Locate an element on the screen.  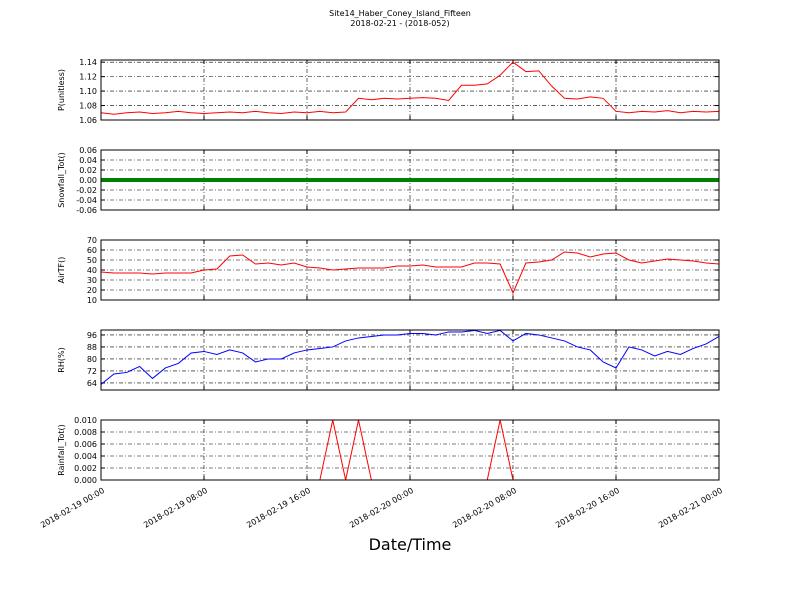
y-tick-label: 0.010 is located at coordinates (85, 420).